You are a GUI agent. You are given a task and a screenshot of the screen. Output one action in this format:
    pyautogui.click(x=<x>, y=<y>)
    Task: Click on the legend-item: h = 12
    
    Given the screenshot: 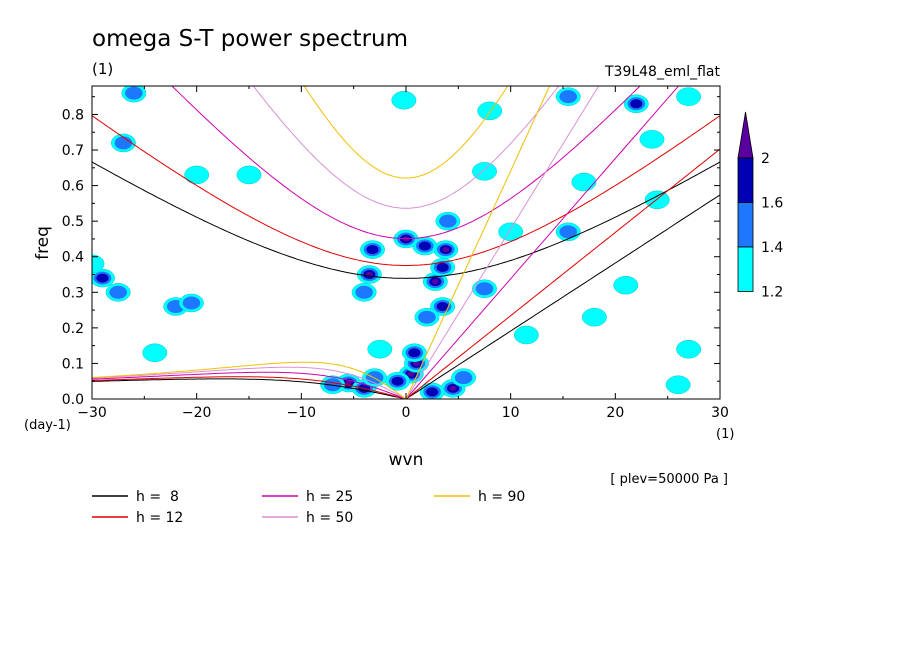 What is the action you would take?
    pyautogui.click(x=137, y=518)
    